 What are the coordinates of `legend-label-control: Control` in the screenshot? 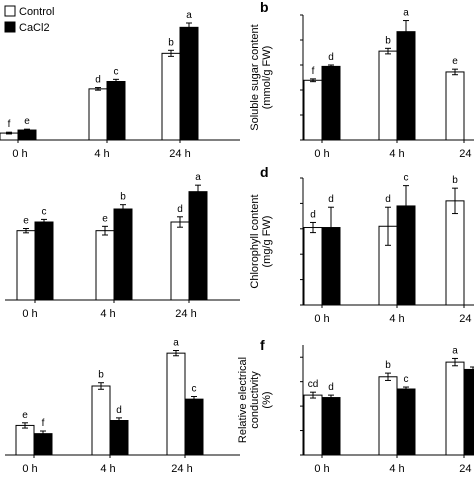 It's located at (36, 12).